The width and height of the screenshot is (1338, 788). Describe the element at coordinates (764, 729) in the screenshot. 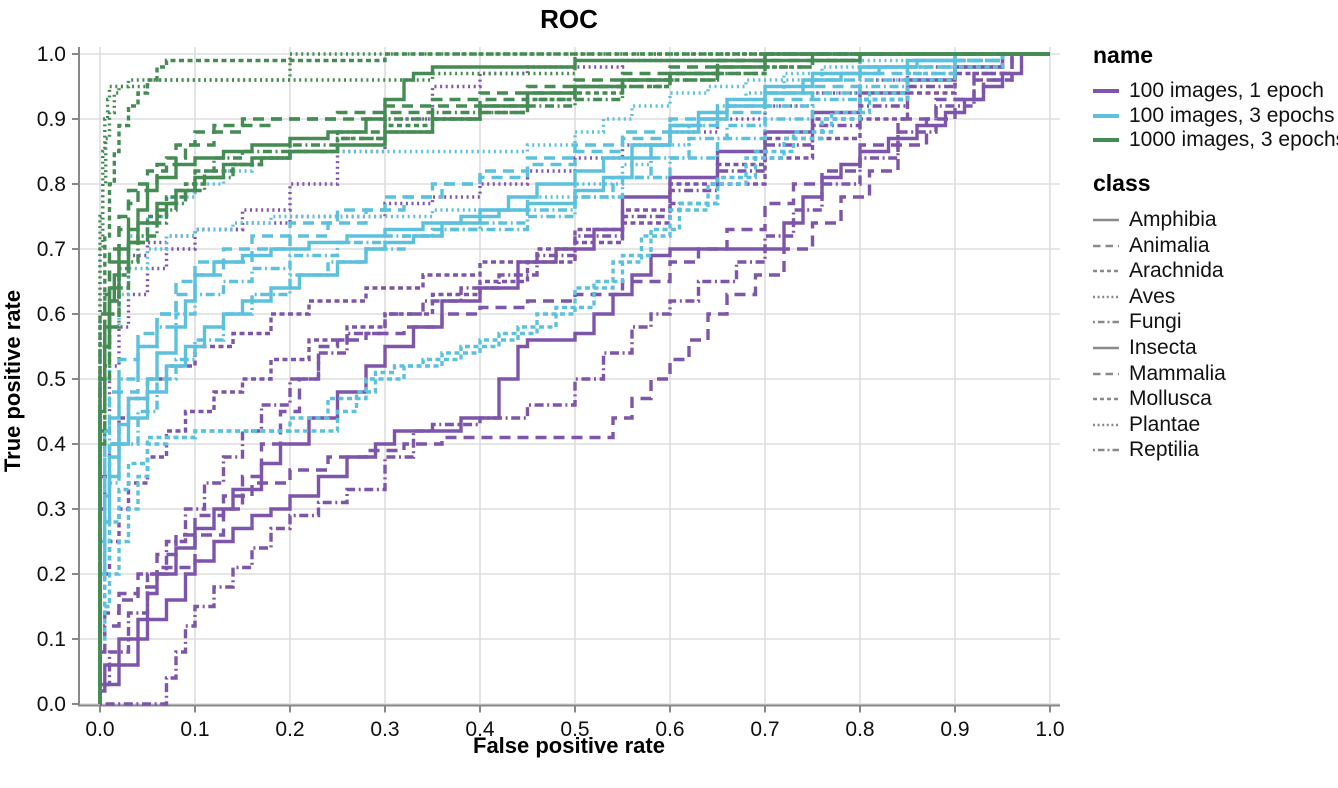

I see `x-tick-label: 0.7` at that location.